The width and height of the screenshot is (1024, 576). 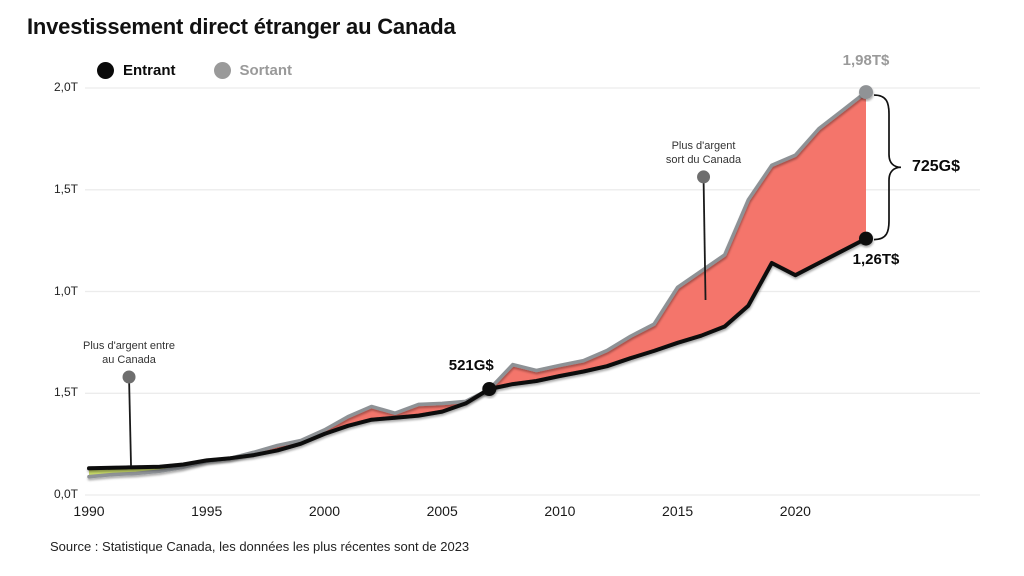 I want to click on x-axis-tick-label: 2020, so click(x=795, y=511).